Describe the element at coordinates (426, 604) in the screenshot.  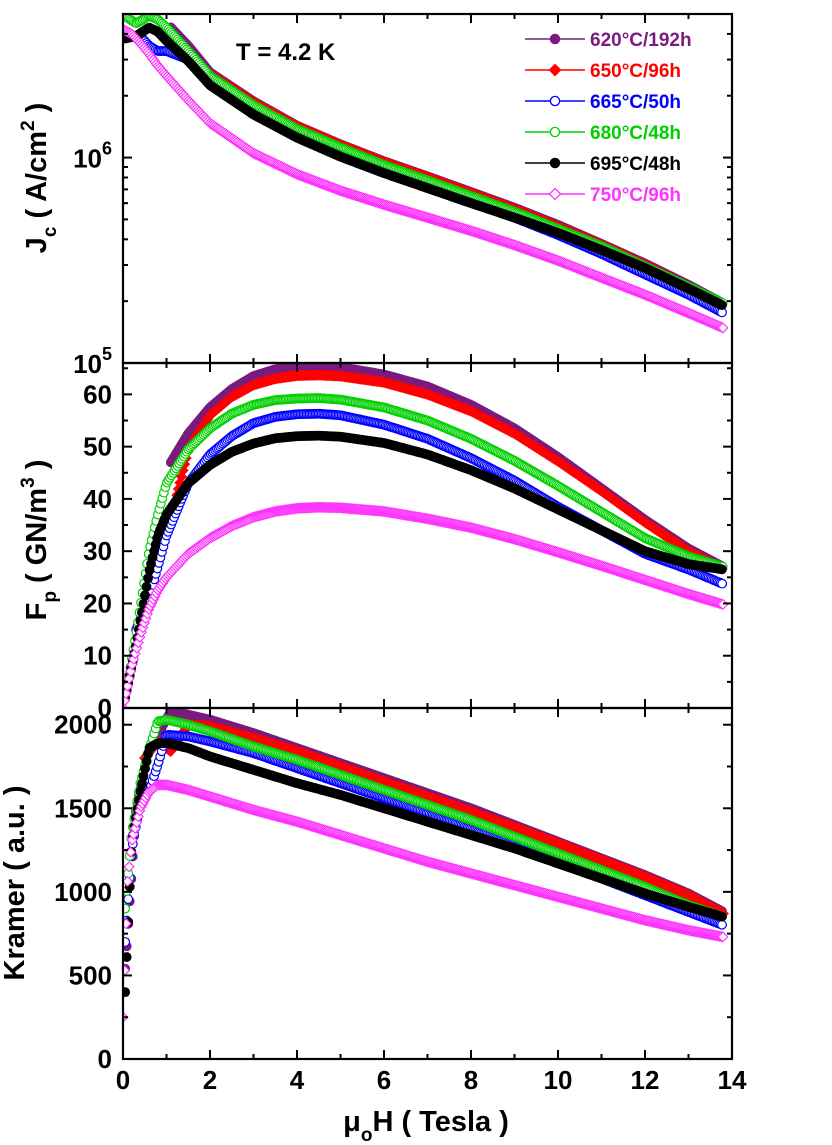
I see `middle-series-750-c-96h` at that location.